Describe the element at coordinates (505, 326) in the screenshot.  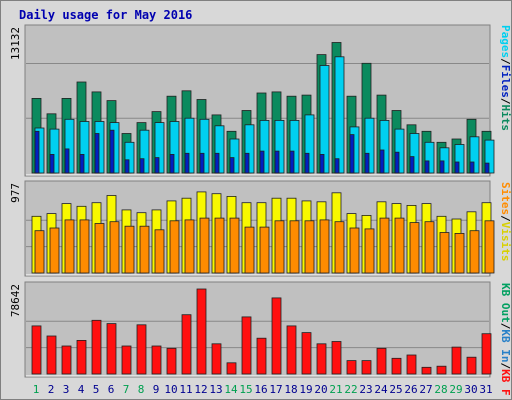
I see `legend-sep-4: /` at that location.